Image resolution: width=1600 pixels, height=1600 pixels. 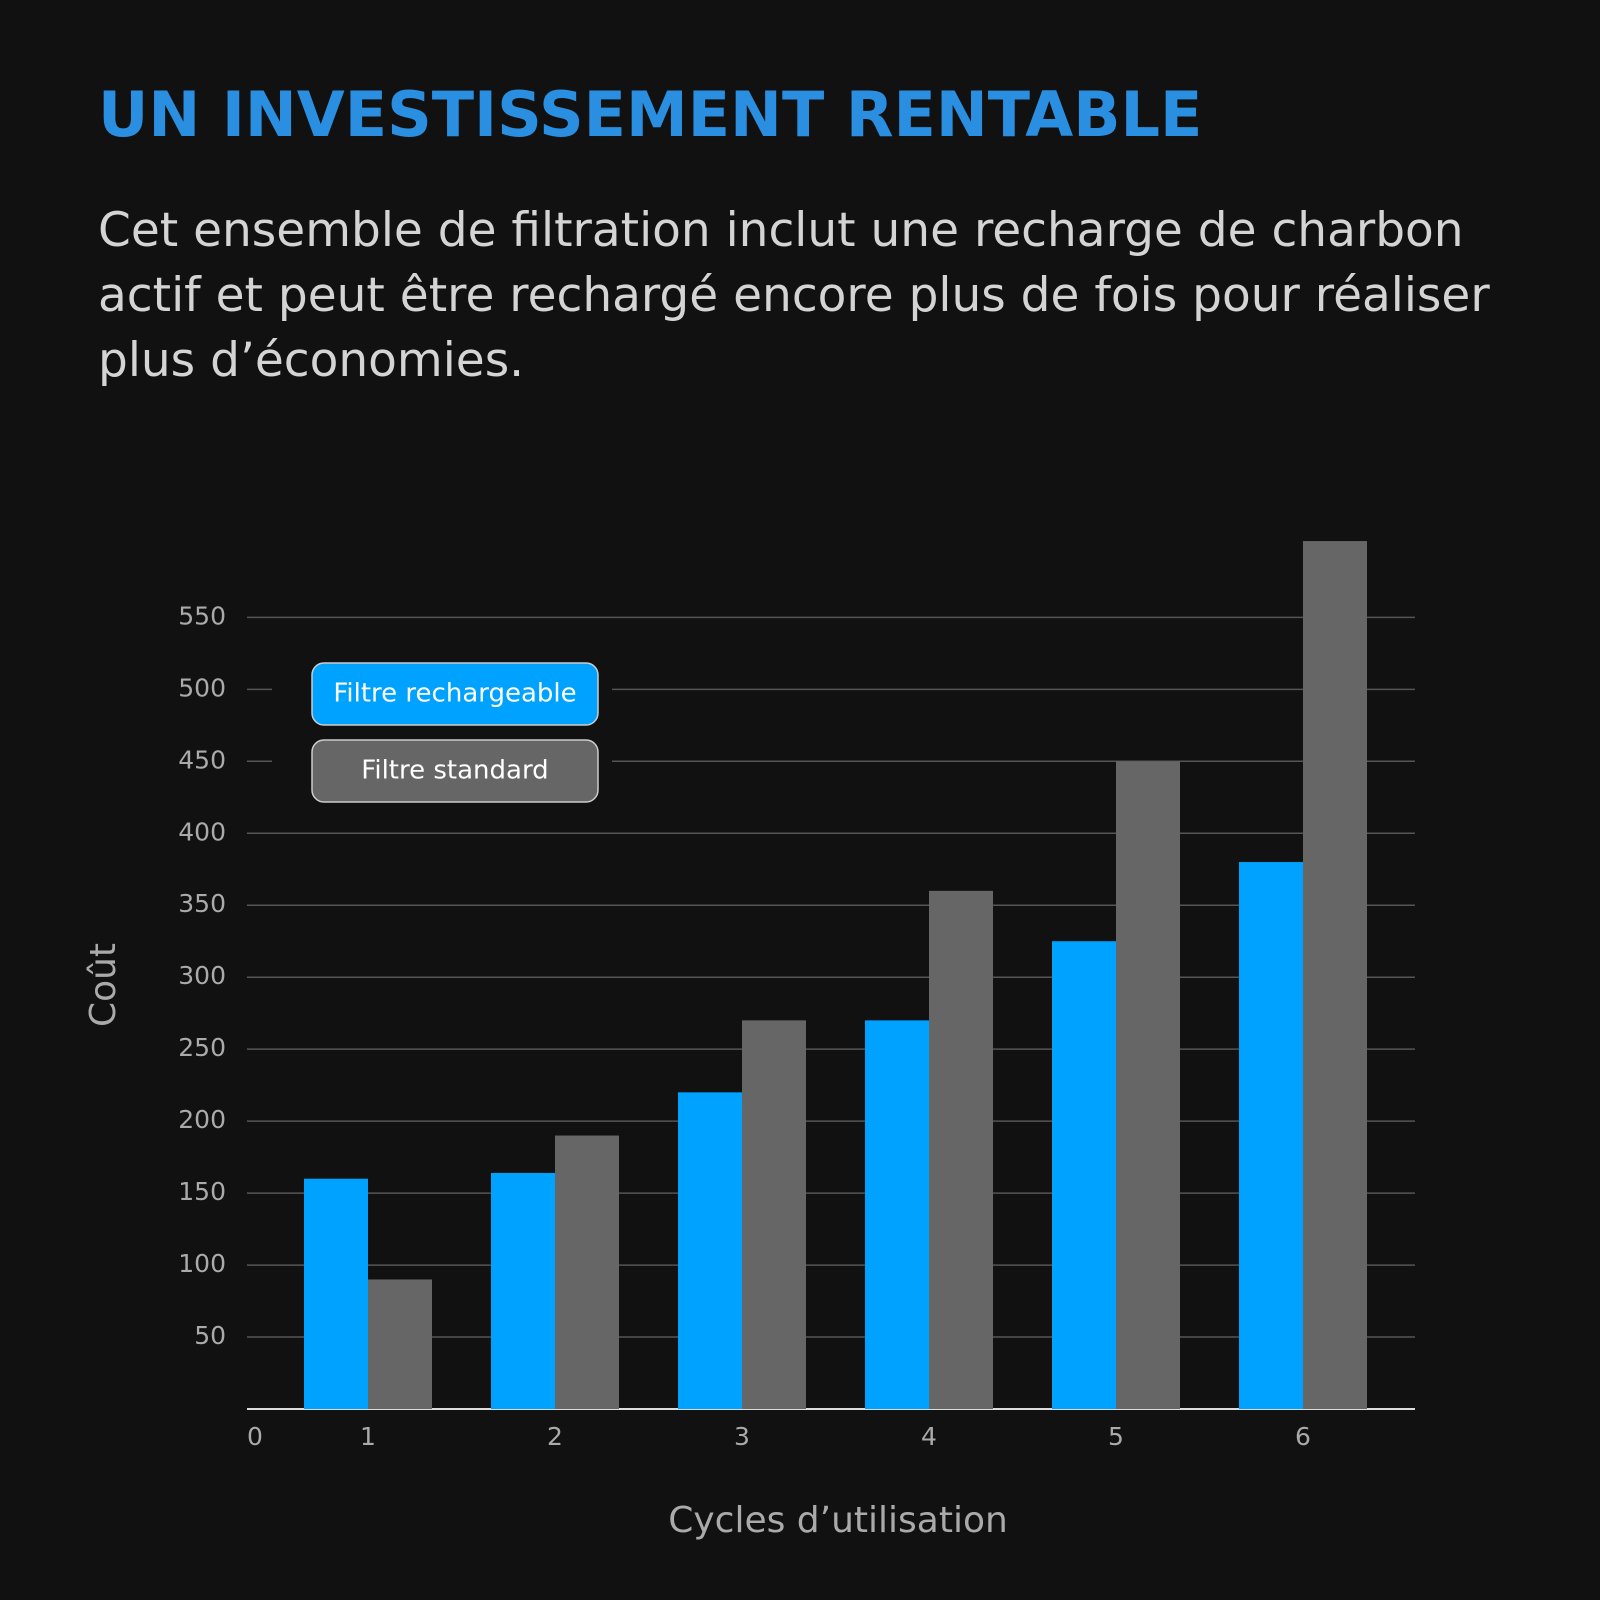 What do you see at coordinates (838, 1520) in the screenshot?
I see `x-axis-label: Cycles d’utilisation` at bounding box center [838, 1520].